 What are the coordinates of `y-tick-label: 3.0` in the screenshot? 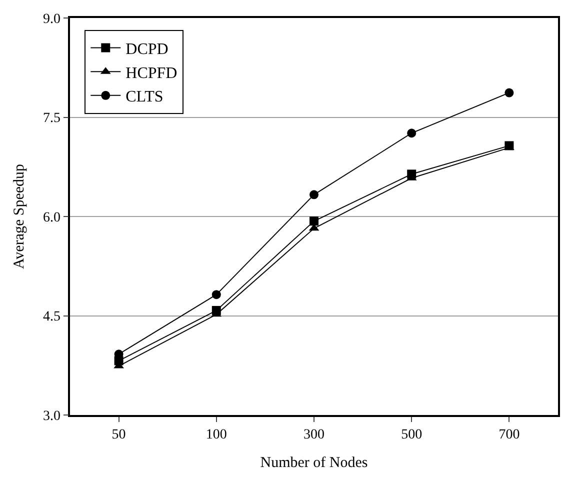 It's located at (51, 416).